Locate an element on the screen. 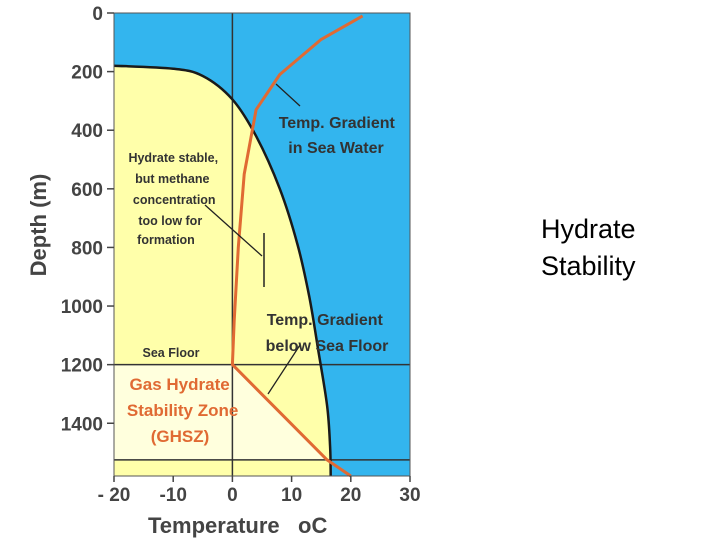  x-tick-label: 20 is located at coordinates (350, 495).